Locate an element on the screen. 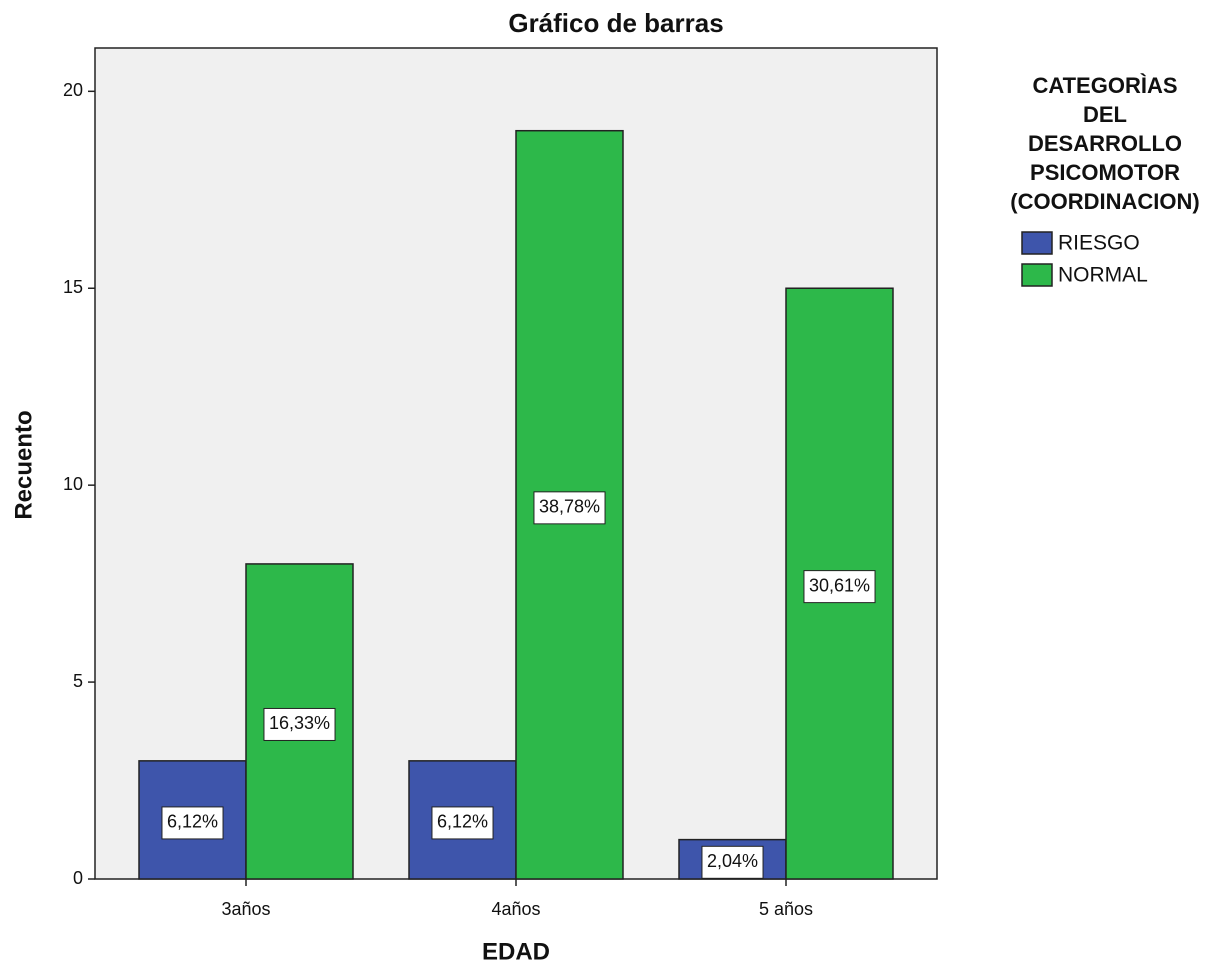 This screenshot has height=967, width=1225. x-axis-label: EDAD is located at coordinates (516, 951).